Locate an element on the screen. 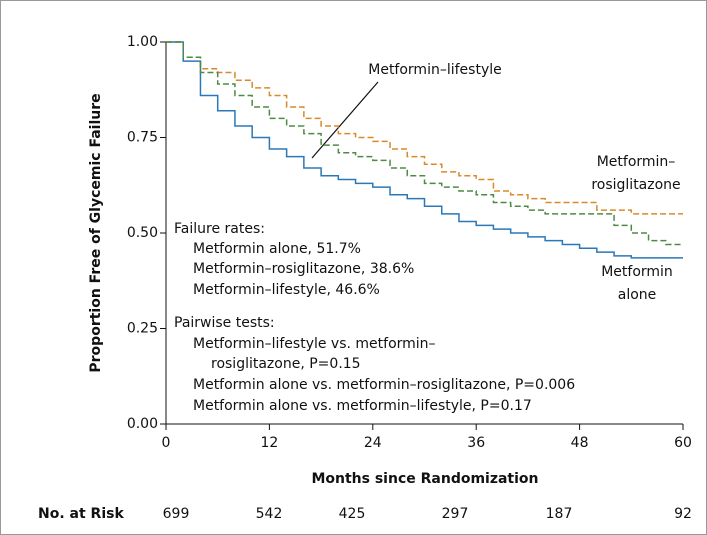  y-tick-label: 0.25 is located at coordinates (142, 329).